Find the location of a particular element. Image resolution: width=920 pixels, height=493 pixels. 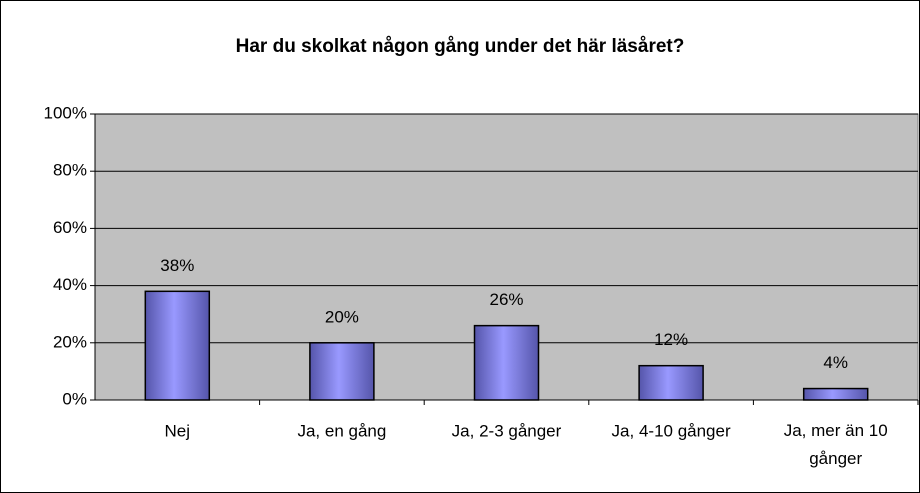

y-tick-label: 80% is located at coordinates (70, 170).